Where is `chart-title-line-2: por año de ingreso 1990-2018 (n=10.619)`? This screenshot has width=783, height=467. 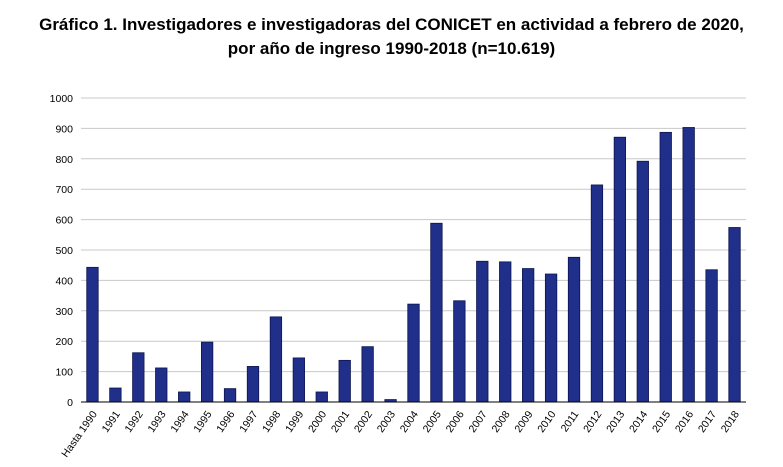 chart-title-line-2: por año de ingreso 1990-2018 (n=10.619) is located at coordinates (391, 48).